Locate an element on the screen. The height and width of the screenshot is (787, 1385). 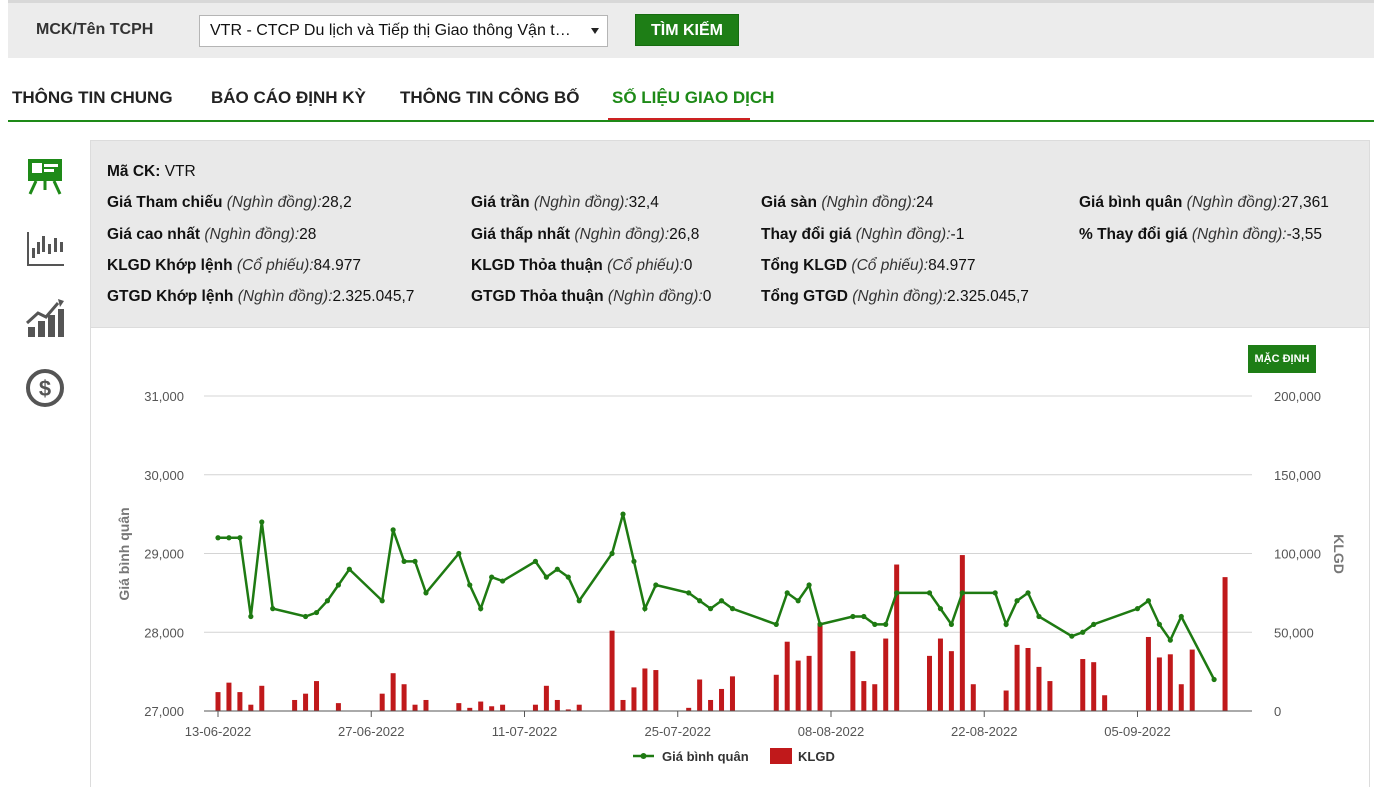
growth-chart-icon is located at coordinates (45, 319).